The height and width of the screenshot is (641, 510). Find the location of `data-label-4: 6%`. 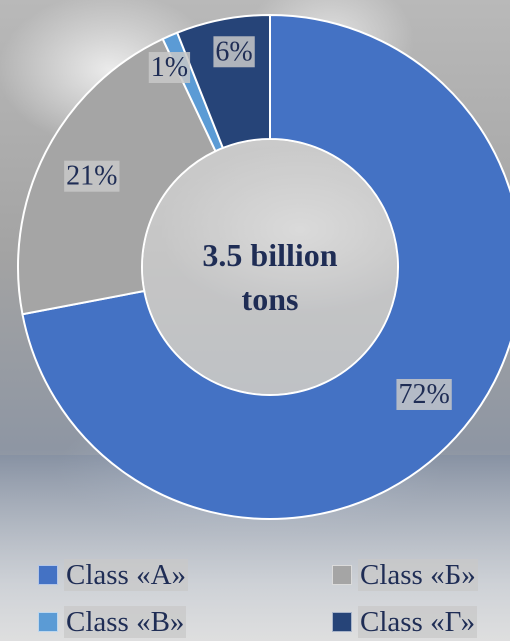

data-label-4: 6% is located at coordinates (234, 52).